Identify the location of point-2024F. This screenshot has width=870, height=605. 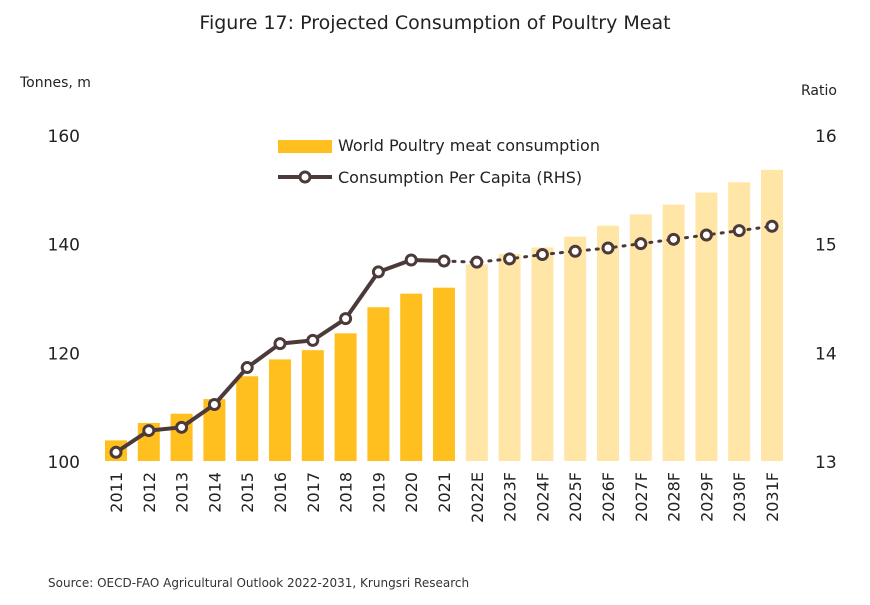
(542, 255).